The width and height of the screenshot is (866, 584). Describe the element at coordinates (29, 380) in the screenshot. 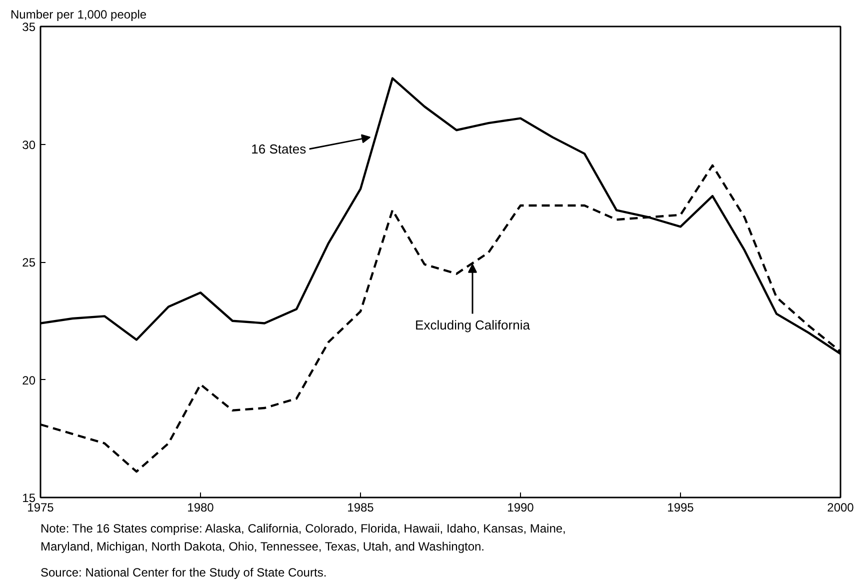

I see `y-tick-label: 20` at that location.